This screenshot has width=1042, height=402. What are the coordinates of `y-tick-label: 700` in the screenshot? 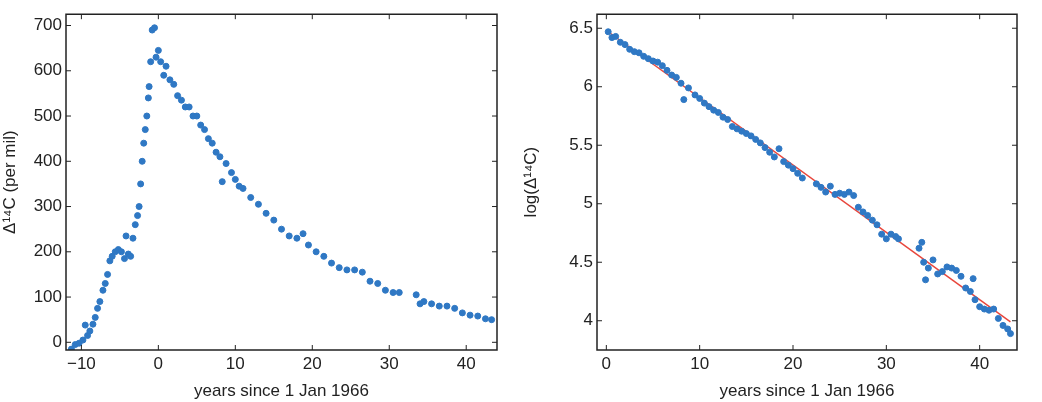 It's located at (47, 25).